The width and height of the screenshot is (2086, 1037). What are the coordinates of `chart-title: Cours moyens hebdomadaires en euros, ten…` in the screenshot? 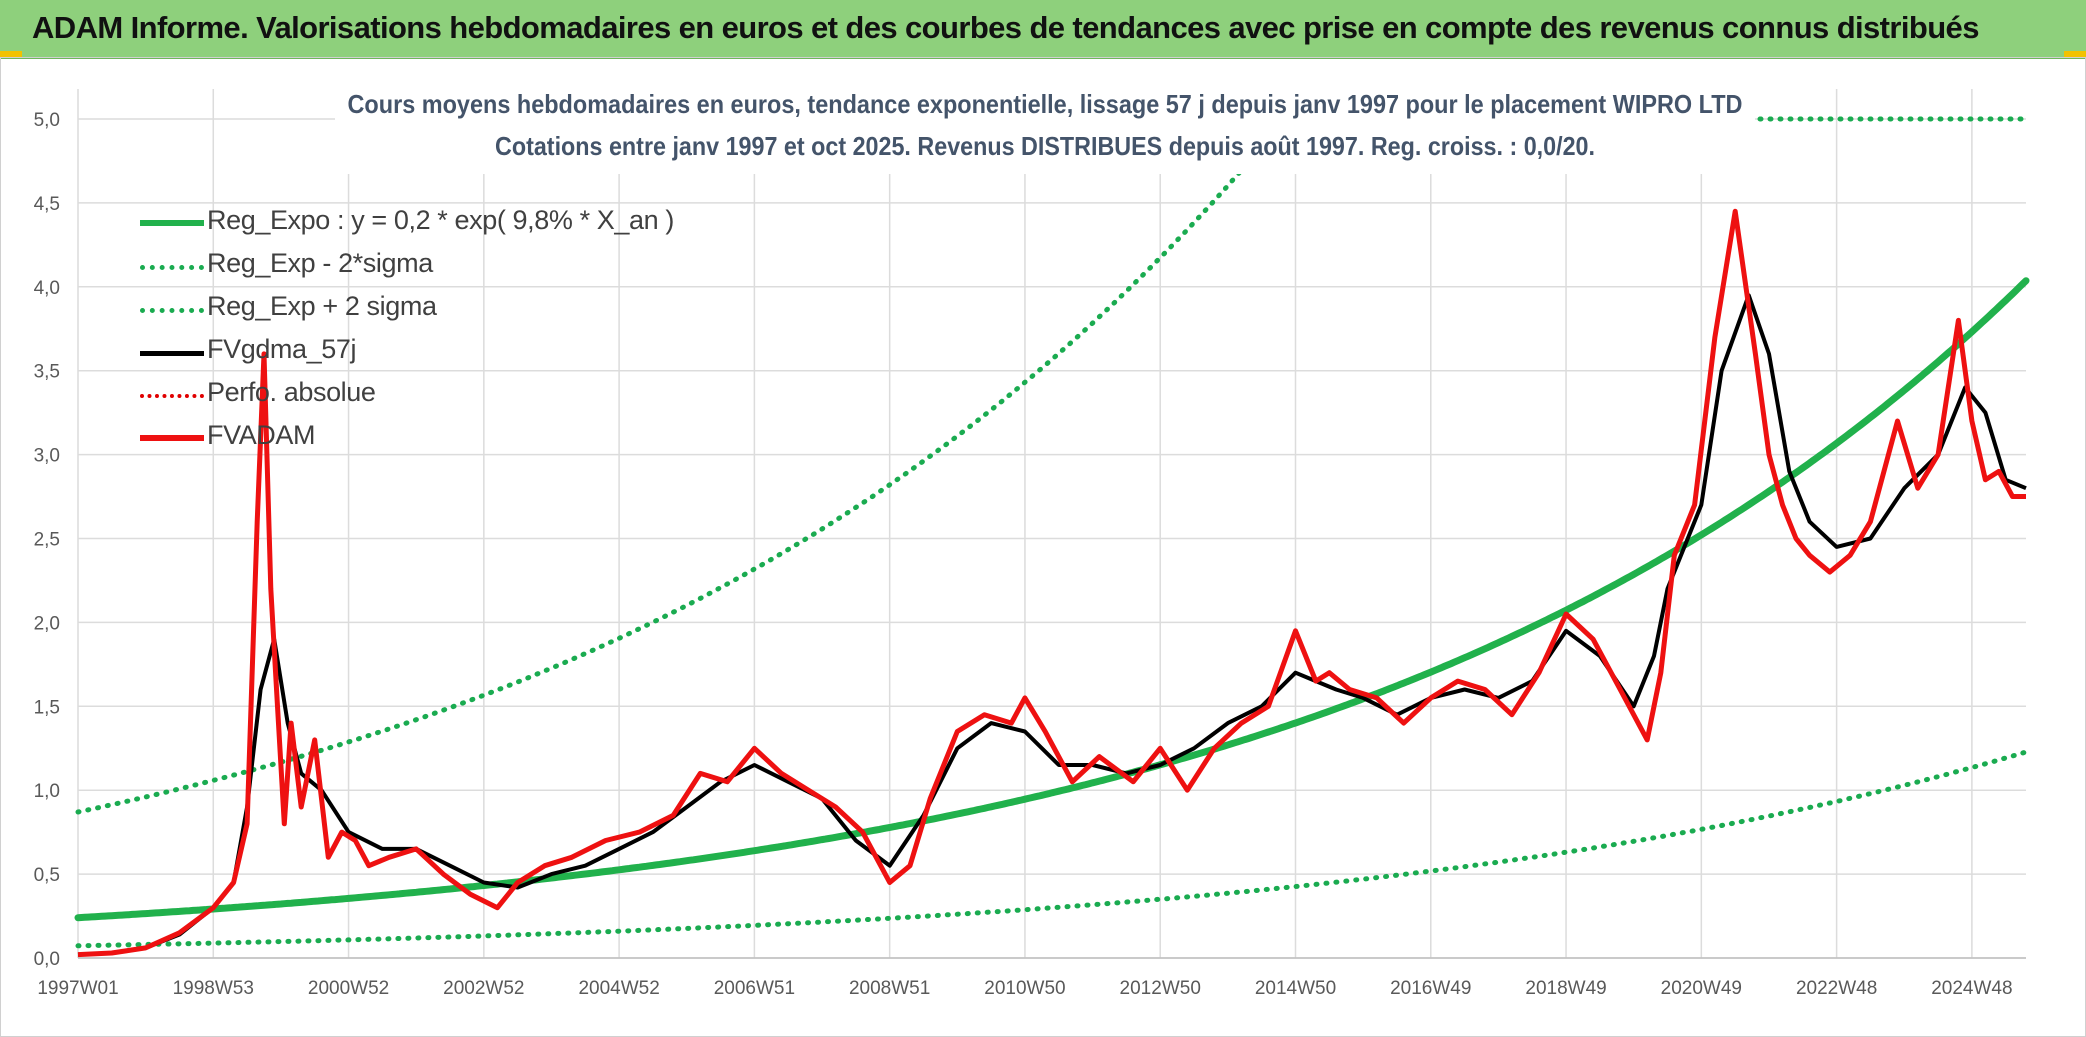 It's located at (1045, 104).